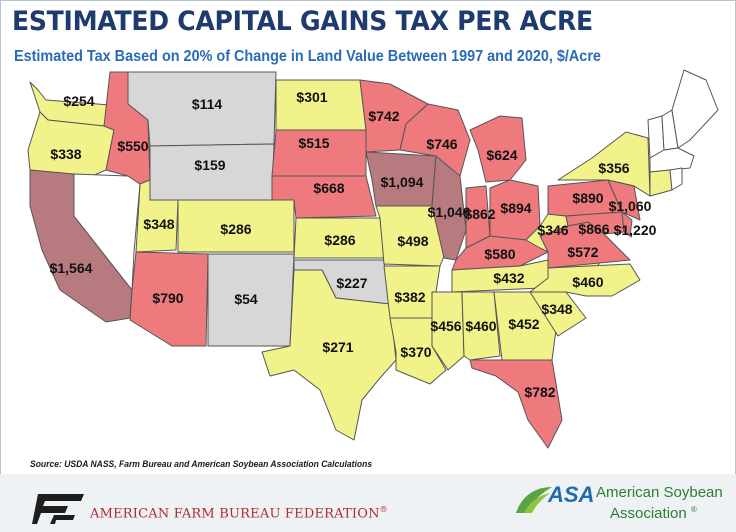 The width and height of the screenshot is (736, 532). What do you see at coordinates (246, 299) in the screenshot?
I see `state-value-new-mexico: $54` at bounding box center [246, 299].